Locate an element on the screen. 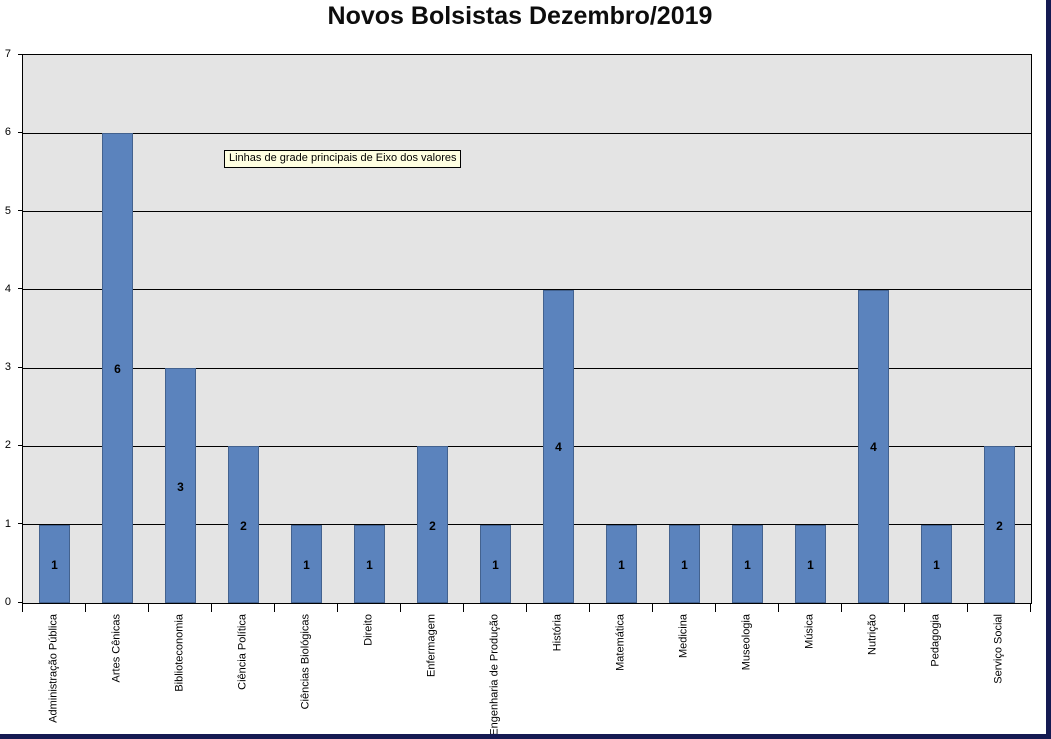  x-axis-category-label: Biblioteconomia is located at coordinates (179, 653).